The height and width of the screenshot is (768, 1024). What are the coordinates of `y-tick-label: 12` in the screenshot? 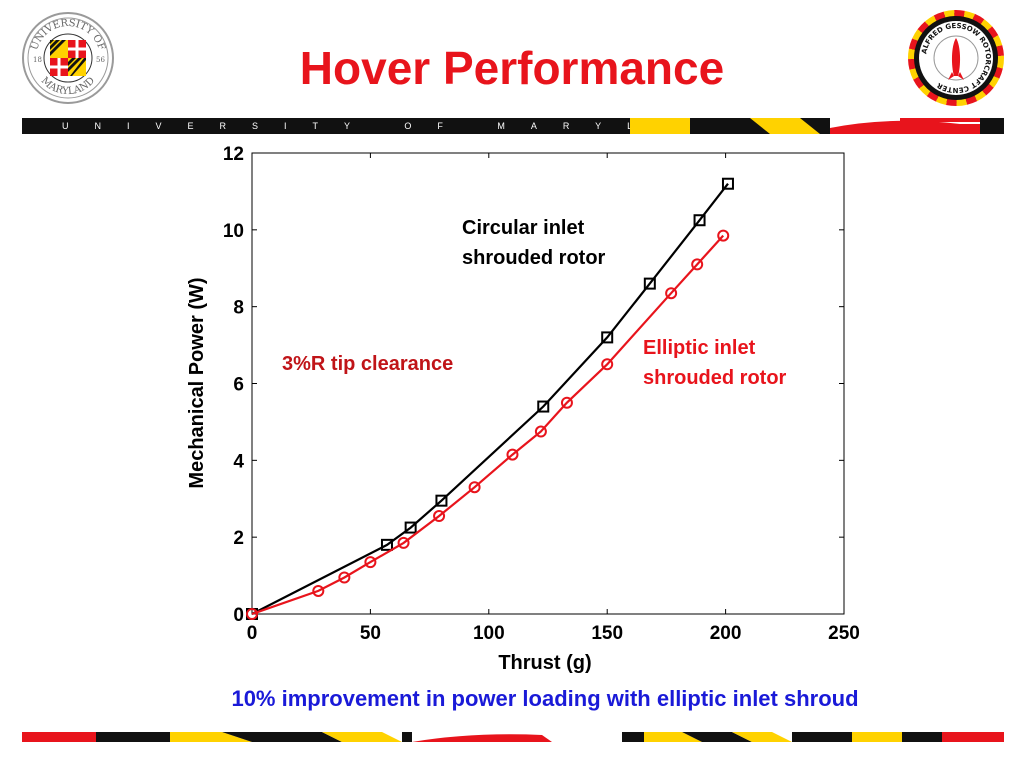 It's located at (233, 154).